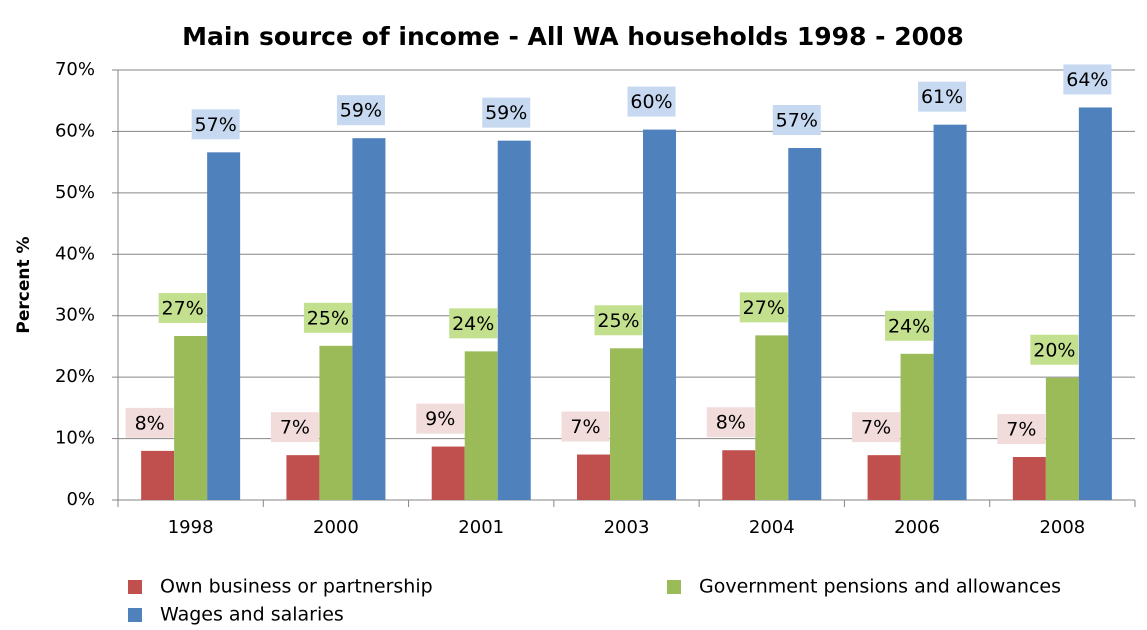 This screenshot has height=630, width=1147. I want to click on y-tick-label: 60%, so click(75, 130).